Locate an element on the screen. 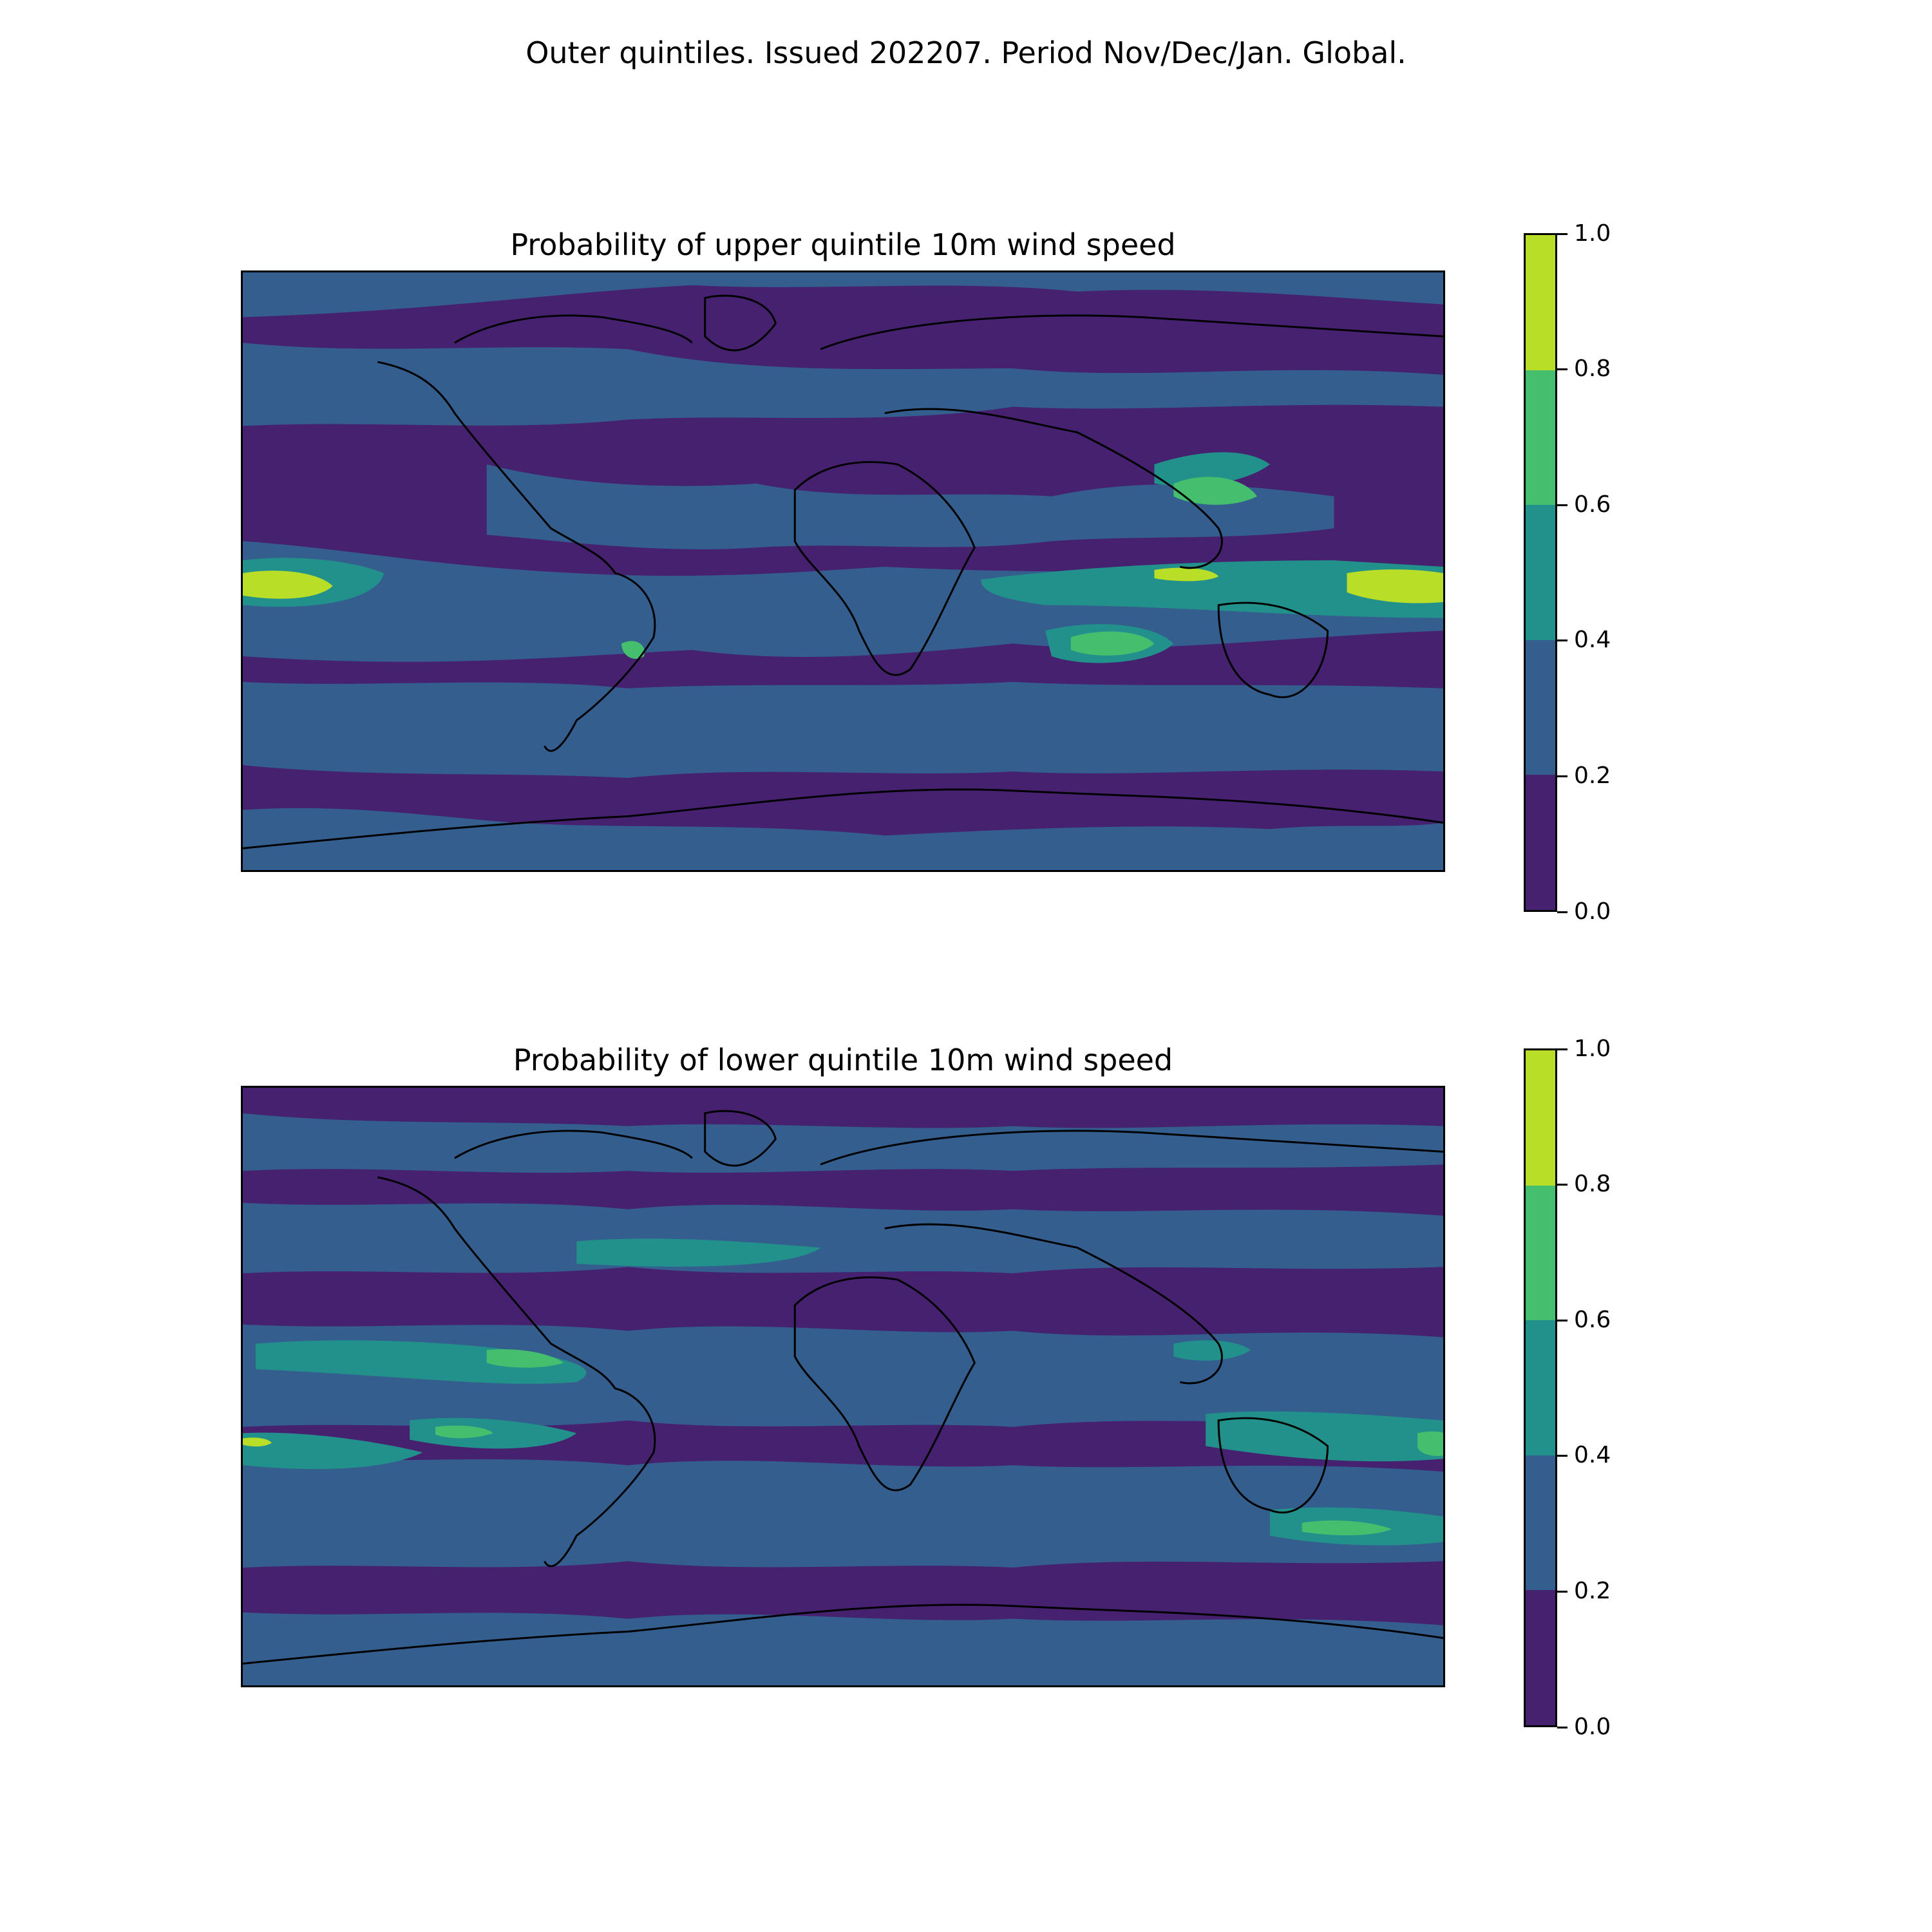 Image resolution: width=1932 pixels, height=1932 pixels. upper-tick-label-3: 0.6 is located at coordinates (1593, 505).